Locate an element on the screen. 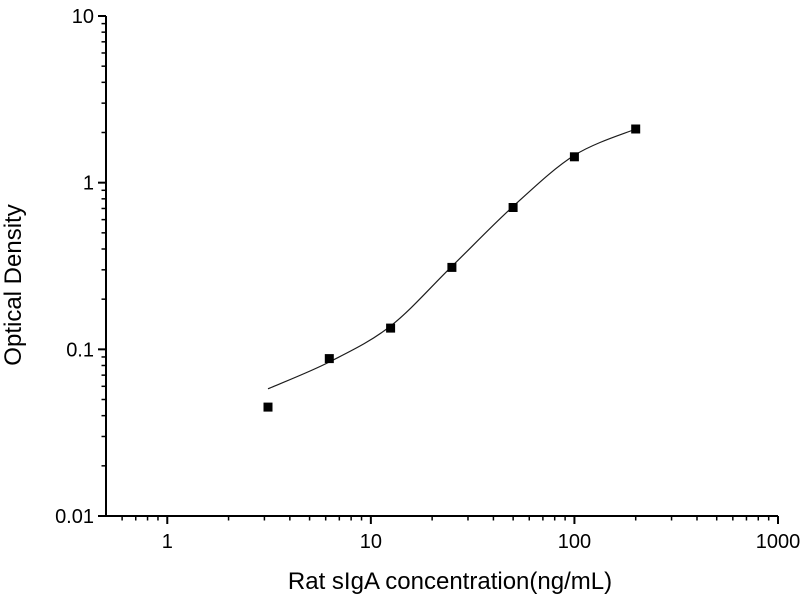 This screenshot has width=800, height=600. y-tick-label: 1 is located at coordinates (88, 184).